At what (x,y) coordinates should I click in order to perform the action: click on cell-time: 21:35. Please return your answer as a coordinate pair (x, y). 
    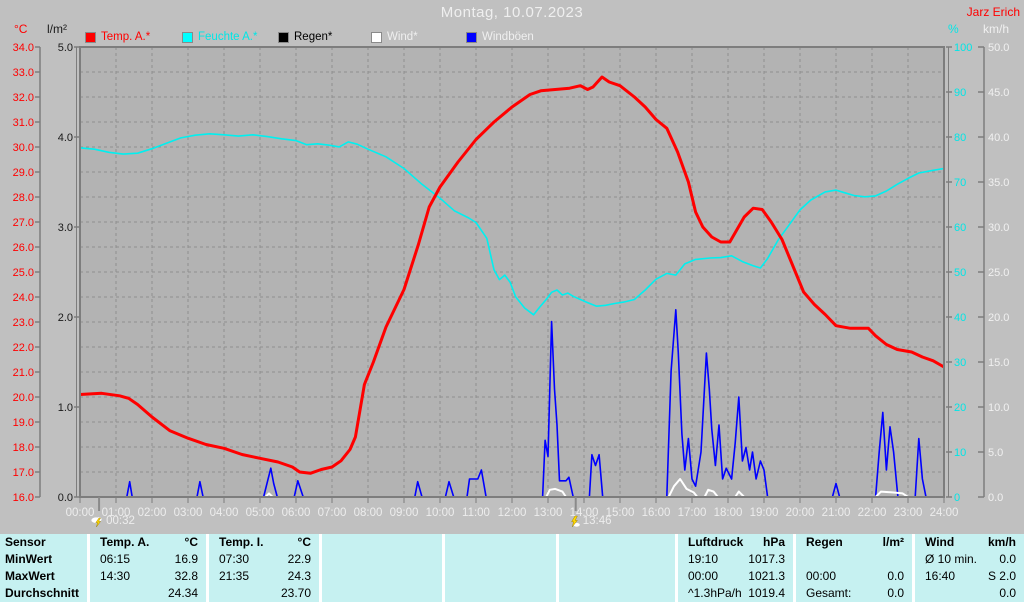
    Looking at the image, I should click on (234, 576).